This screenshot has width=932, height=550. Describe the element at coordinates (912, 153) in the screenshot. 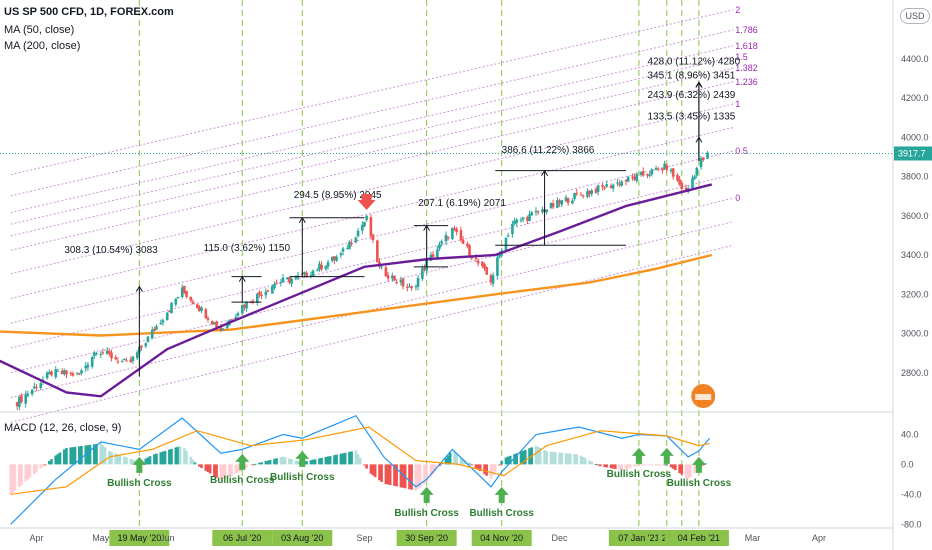

I see `last-price-label: 3917.7` at that location.